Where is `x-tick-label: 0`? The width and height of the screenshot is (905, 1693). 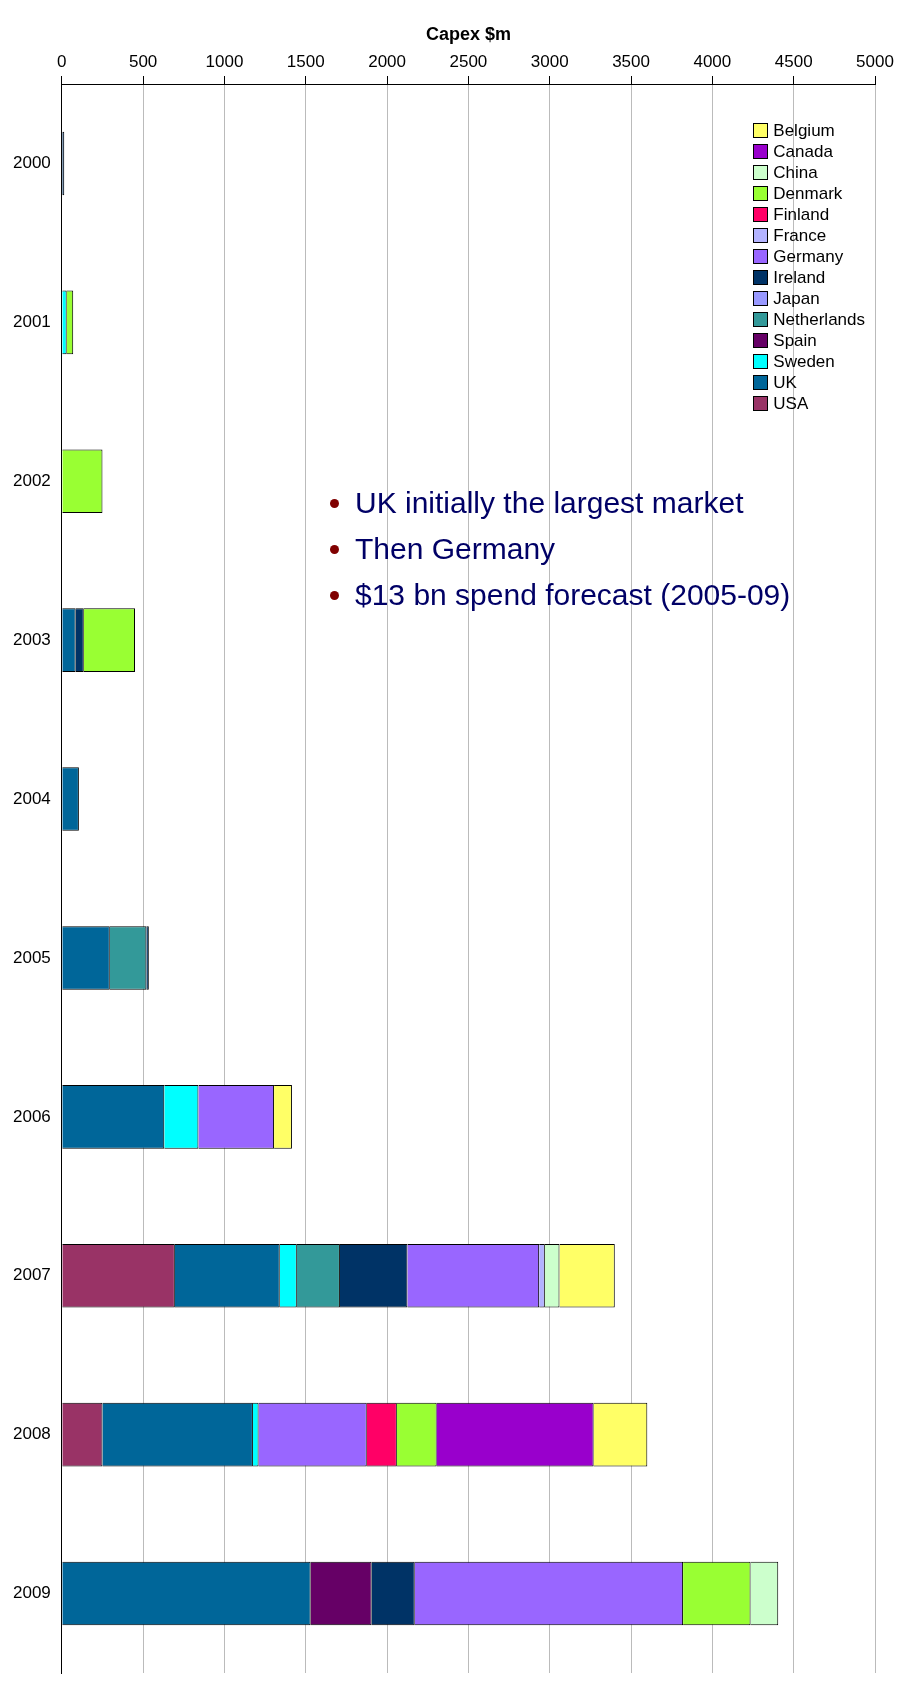
x-tick-label: 0 is located at coordinates (62, 62).